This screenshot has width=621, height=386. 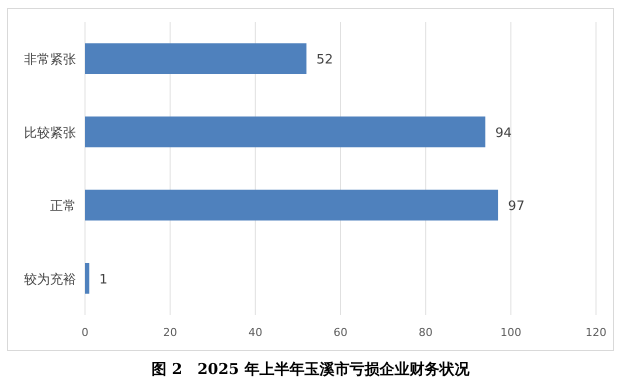 What do you see at coordinates (311, 369) in the screenshot?
I see `text: 图 2 2025 年上半年玉溪市亏损企业财务状况` at bounding box center [311, 369].